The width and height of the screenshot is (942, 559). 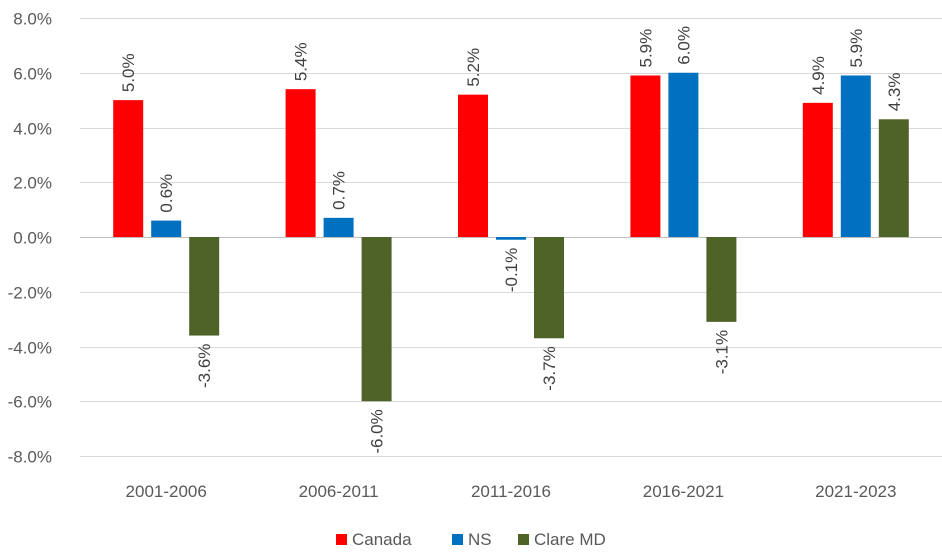 What do you see at coordinates (166, 193) in the screenshot?
I see `data-label: 0.6%` at bounding box center [166, 193].